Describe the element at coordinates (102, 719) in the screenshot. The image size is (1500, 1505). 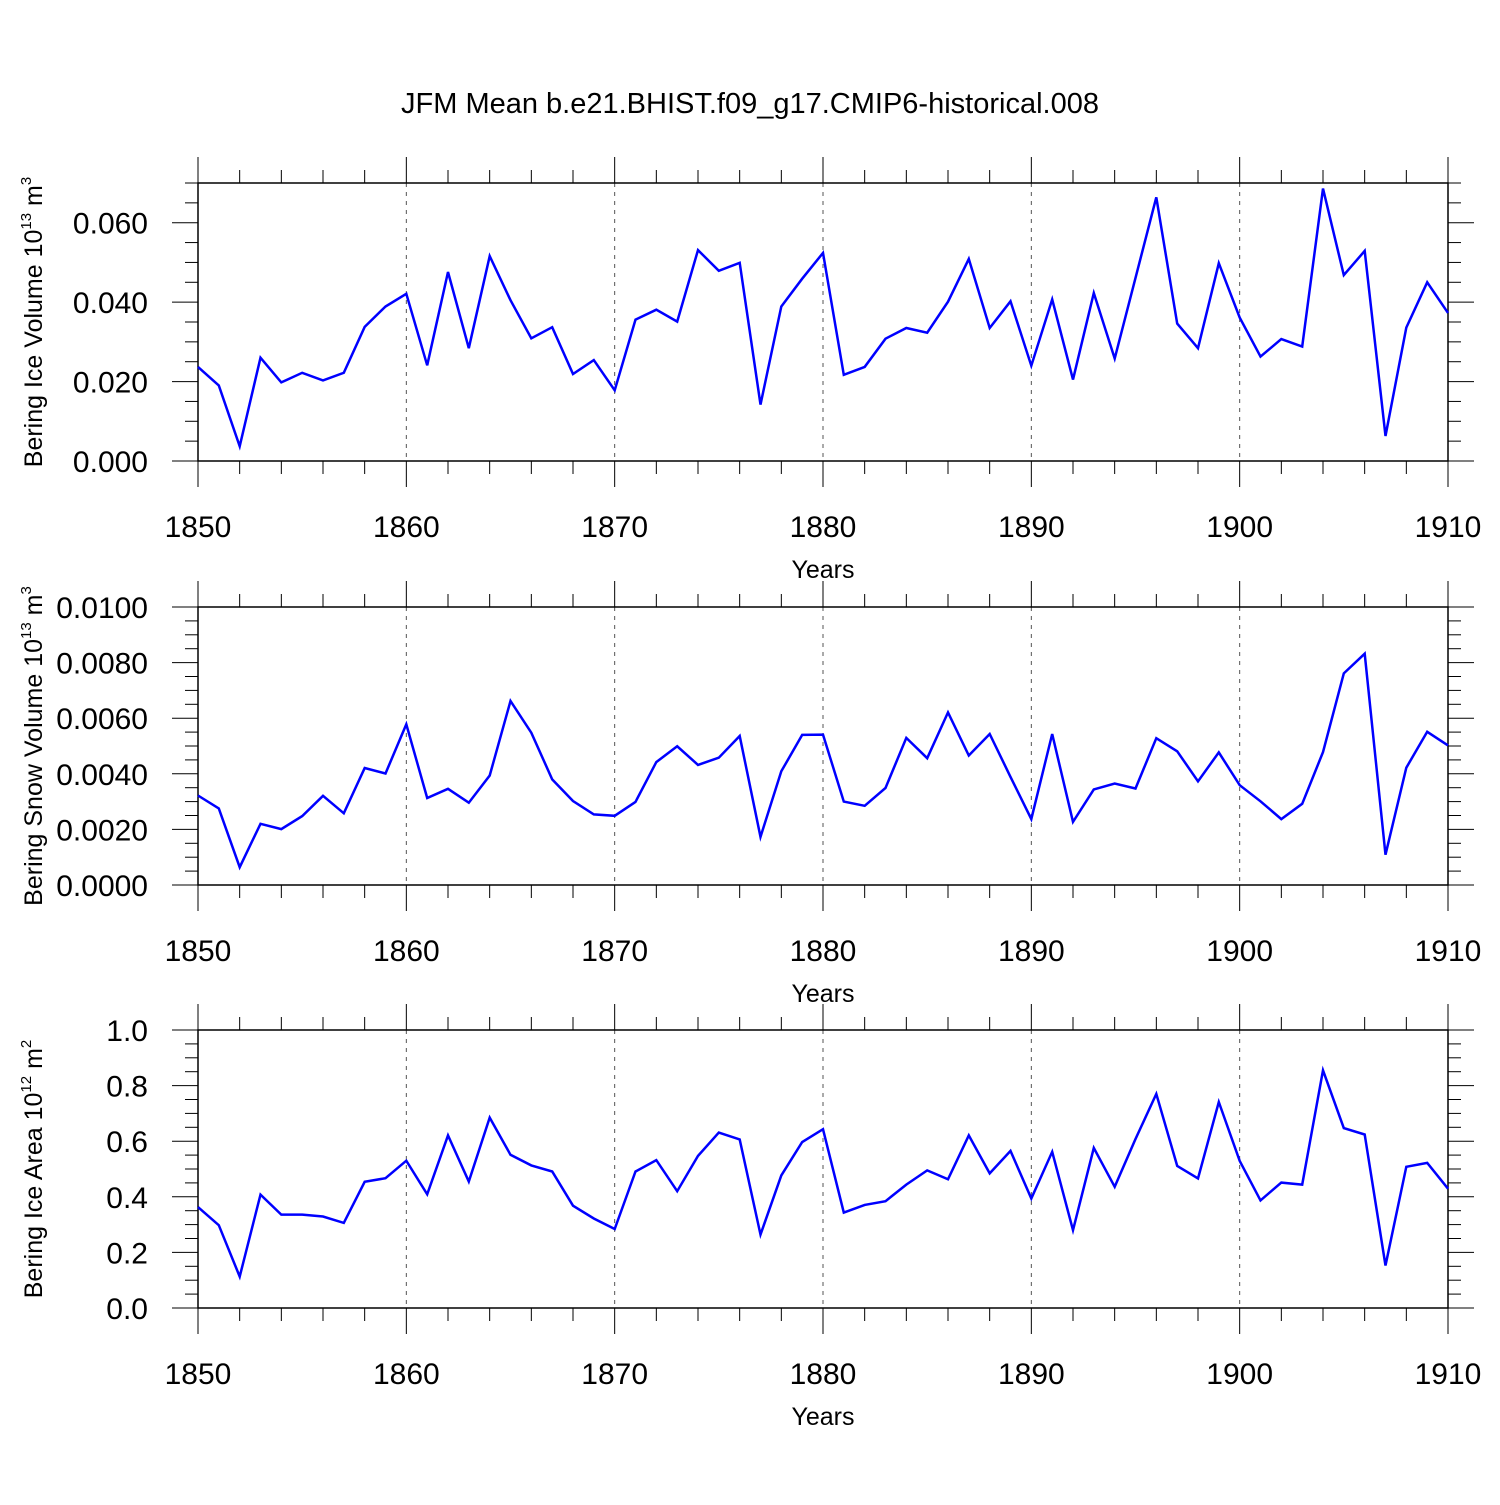
I see `y-tick-label: 0.0060` at that location.